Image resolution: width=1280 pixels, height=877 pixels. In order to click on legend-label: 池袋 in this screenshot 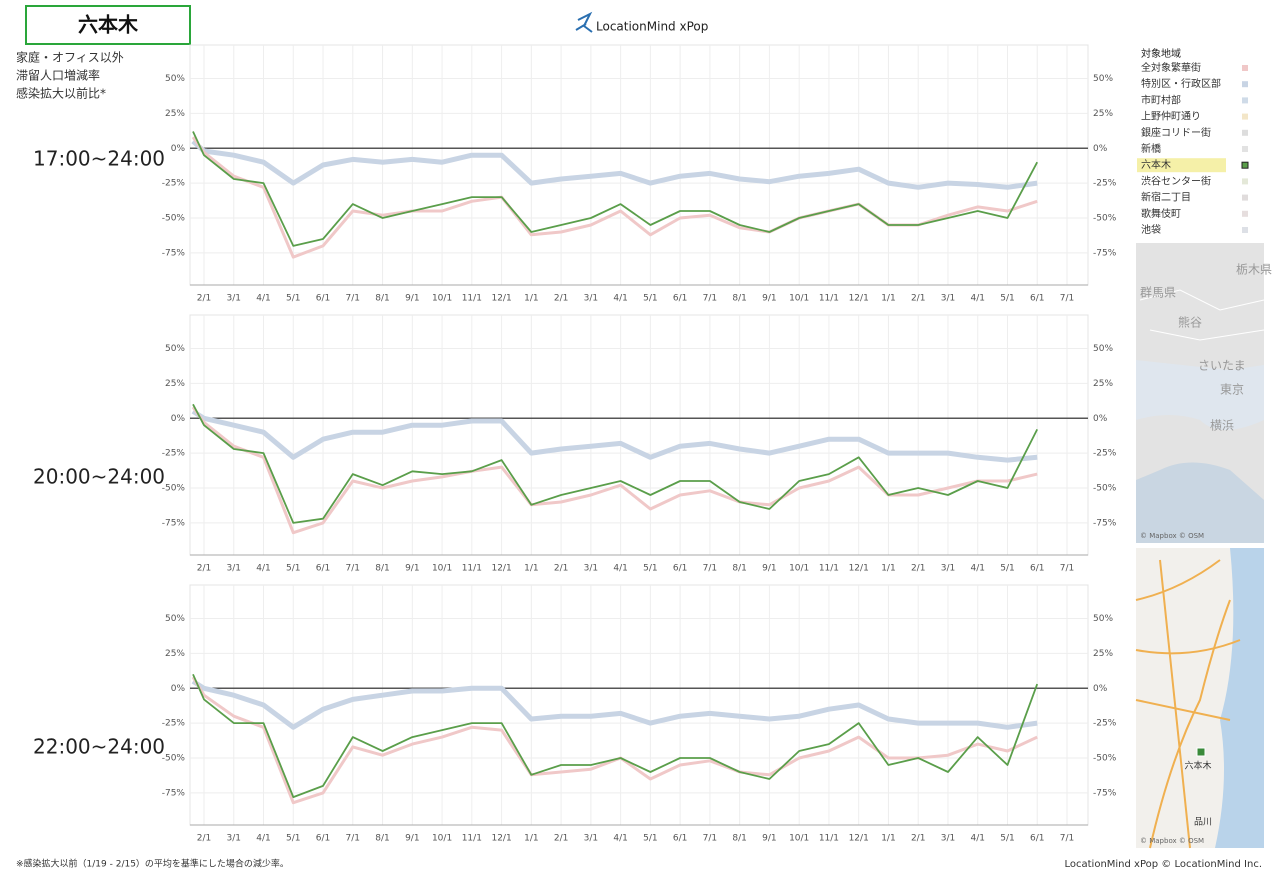, I will do `click(1151, 229)`.